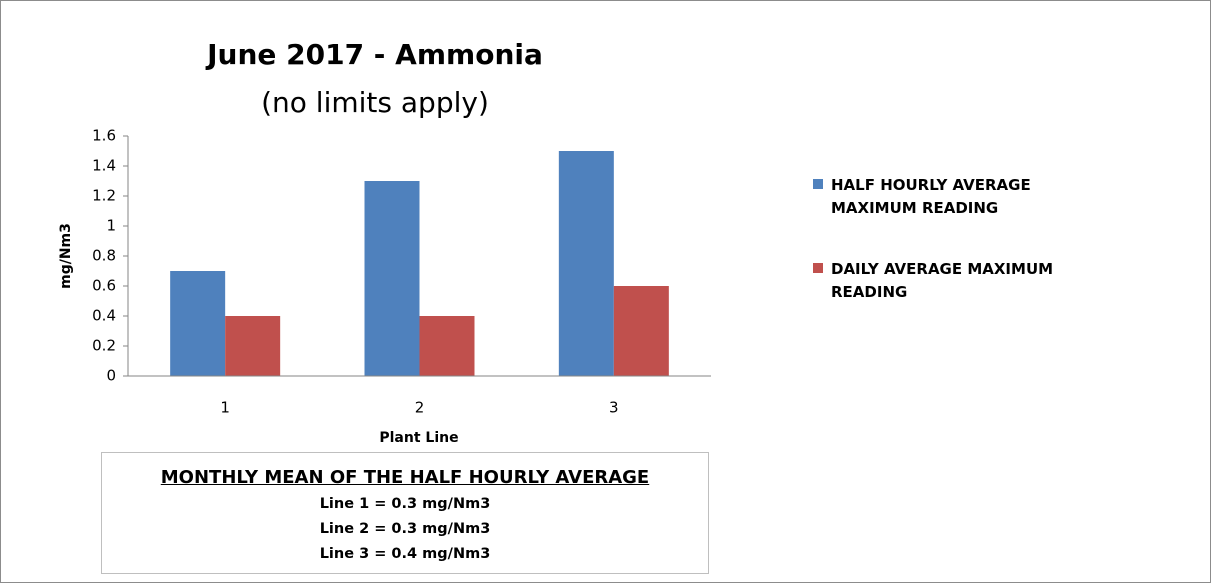 The height and width of the screenshot is (583, 1211). I want to click on y-tick-label: 1.4, so click(104, 166).